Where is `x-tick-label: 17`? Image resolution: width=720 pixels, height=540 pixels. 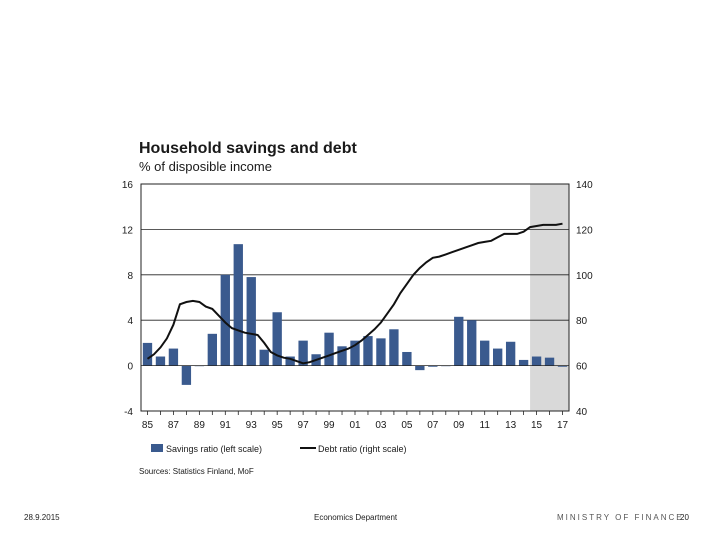
x-tick-label: 17 is located at coordinates (563, 425).